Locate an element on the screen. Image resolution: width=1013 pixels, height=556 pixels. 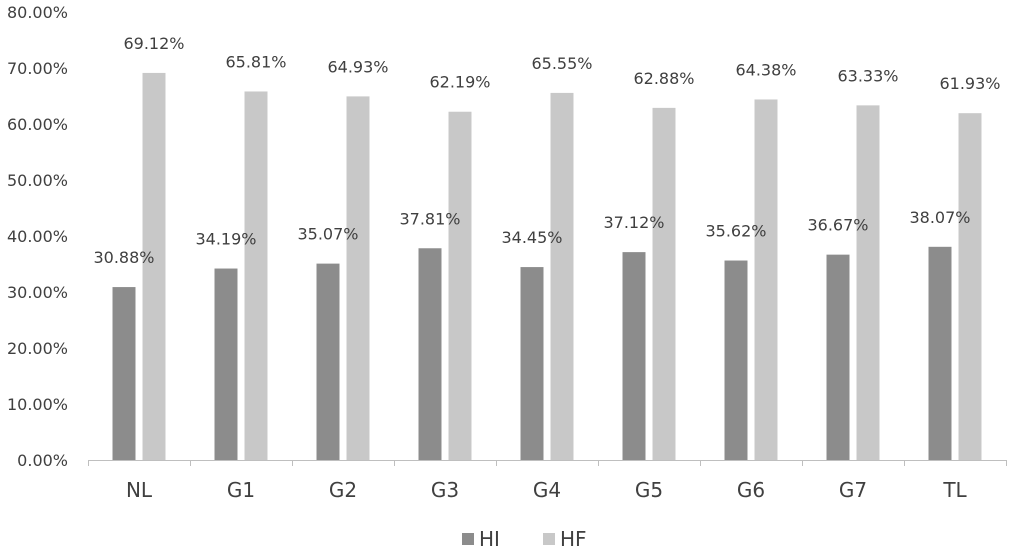
data-label-hi-tl: 38.07% is located at coordinates (939, 217).